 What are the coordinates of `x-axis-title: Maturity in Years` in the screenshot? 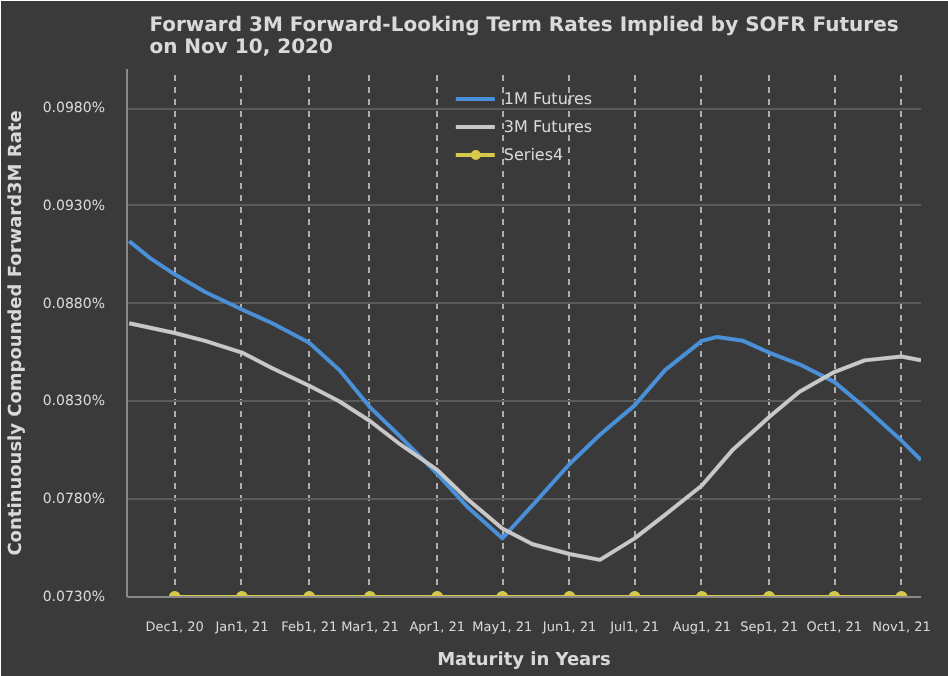 It's located at (524, 661).